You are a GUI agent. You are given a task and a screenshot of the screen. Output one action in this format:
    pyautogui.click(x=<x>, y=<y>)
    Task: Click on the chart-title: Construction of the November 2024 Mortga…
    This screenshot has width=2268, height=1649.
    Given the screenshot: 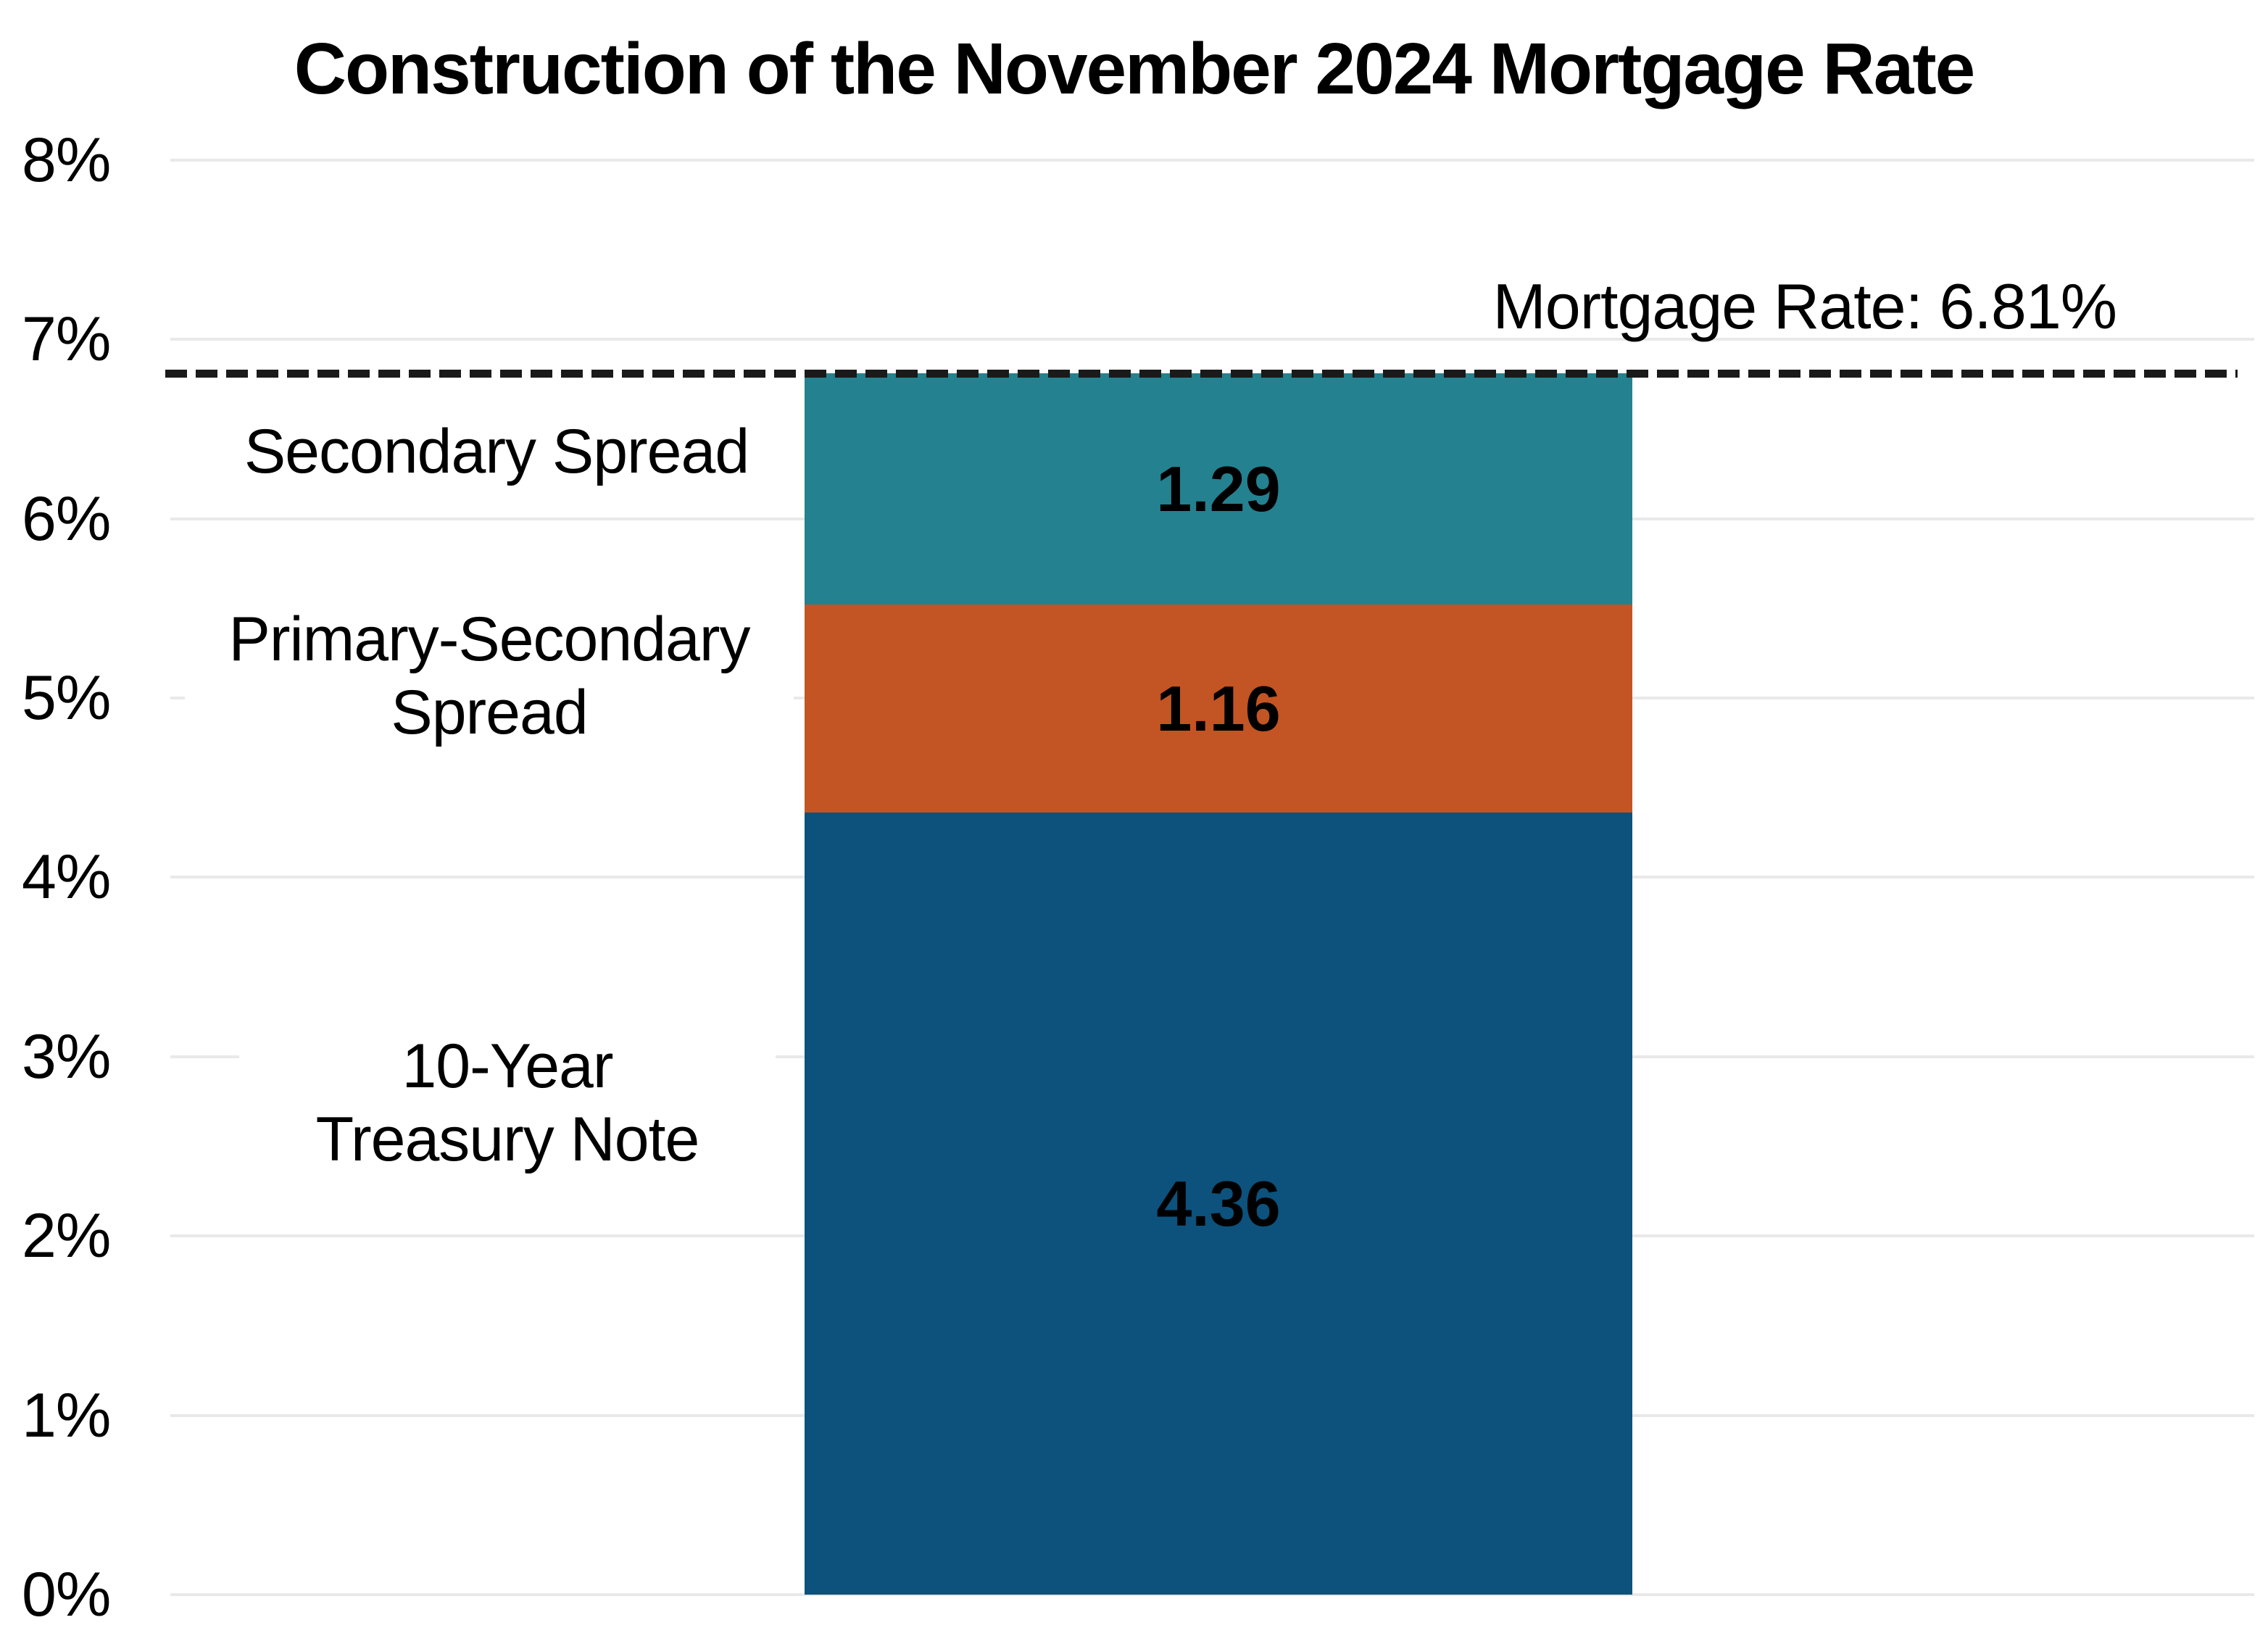 What is the action you would take?
    pyautogui.click(x=1135, y=68)
    